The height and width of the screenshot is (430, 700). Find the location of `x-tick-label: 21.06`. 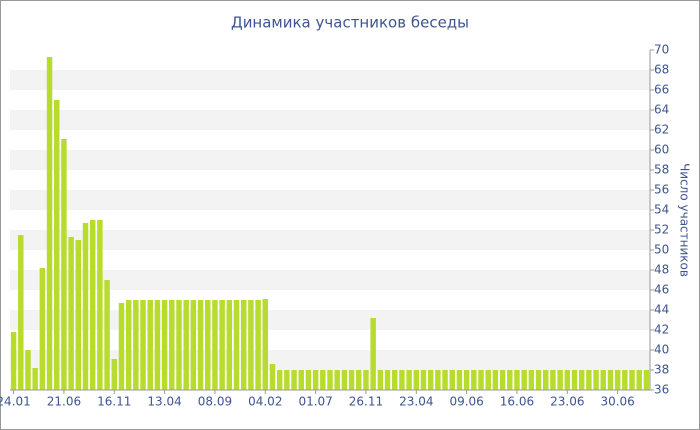

x-tick-label: 21.06 is located at coordinates (64, 402).